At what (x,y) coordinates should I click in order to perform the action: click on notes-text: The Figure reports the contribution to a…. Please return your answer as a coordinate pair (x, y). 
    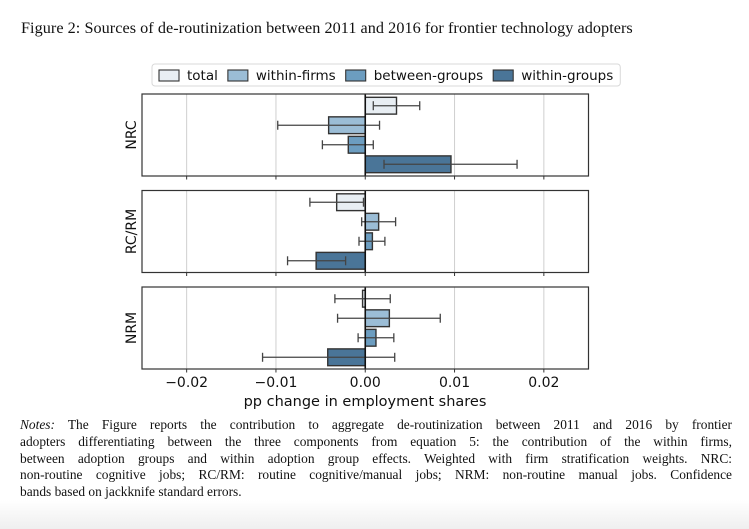
    Looking at the image, I should click on (393, 424).